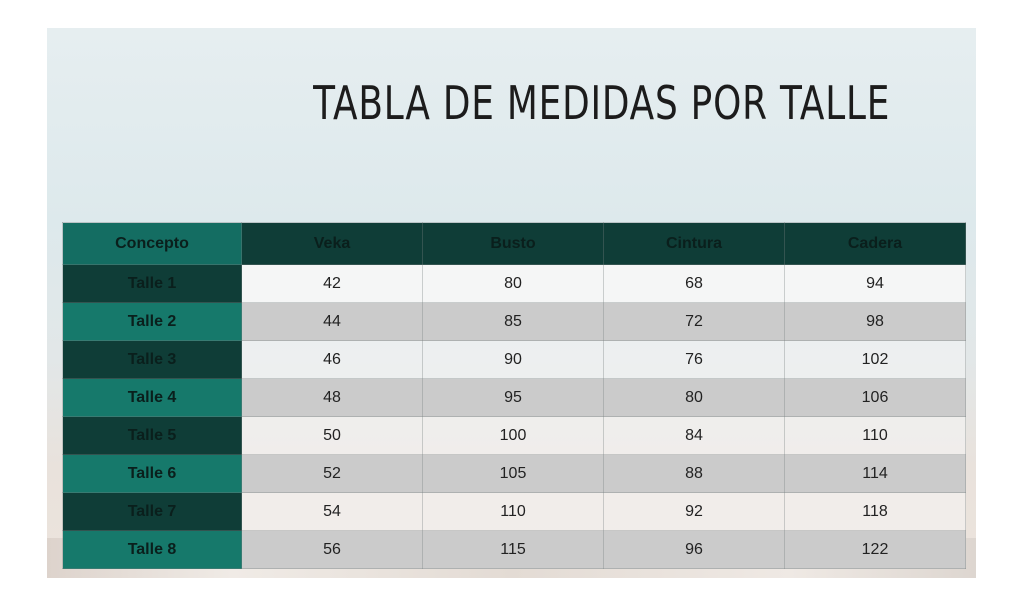  What do you see at coordinates (332, 359) in the screenshot?
I see `table-cell: 46` at bounding box center [332, 359].